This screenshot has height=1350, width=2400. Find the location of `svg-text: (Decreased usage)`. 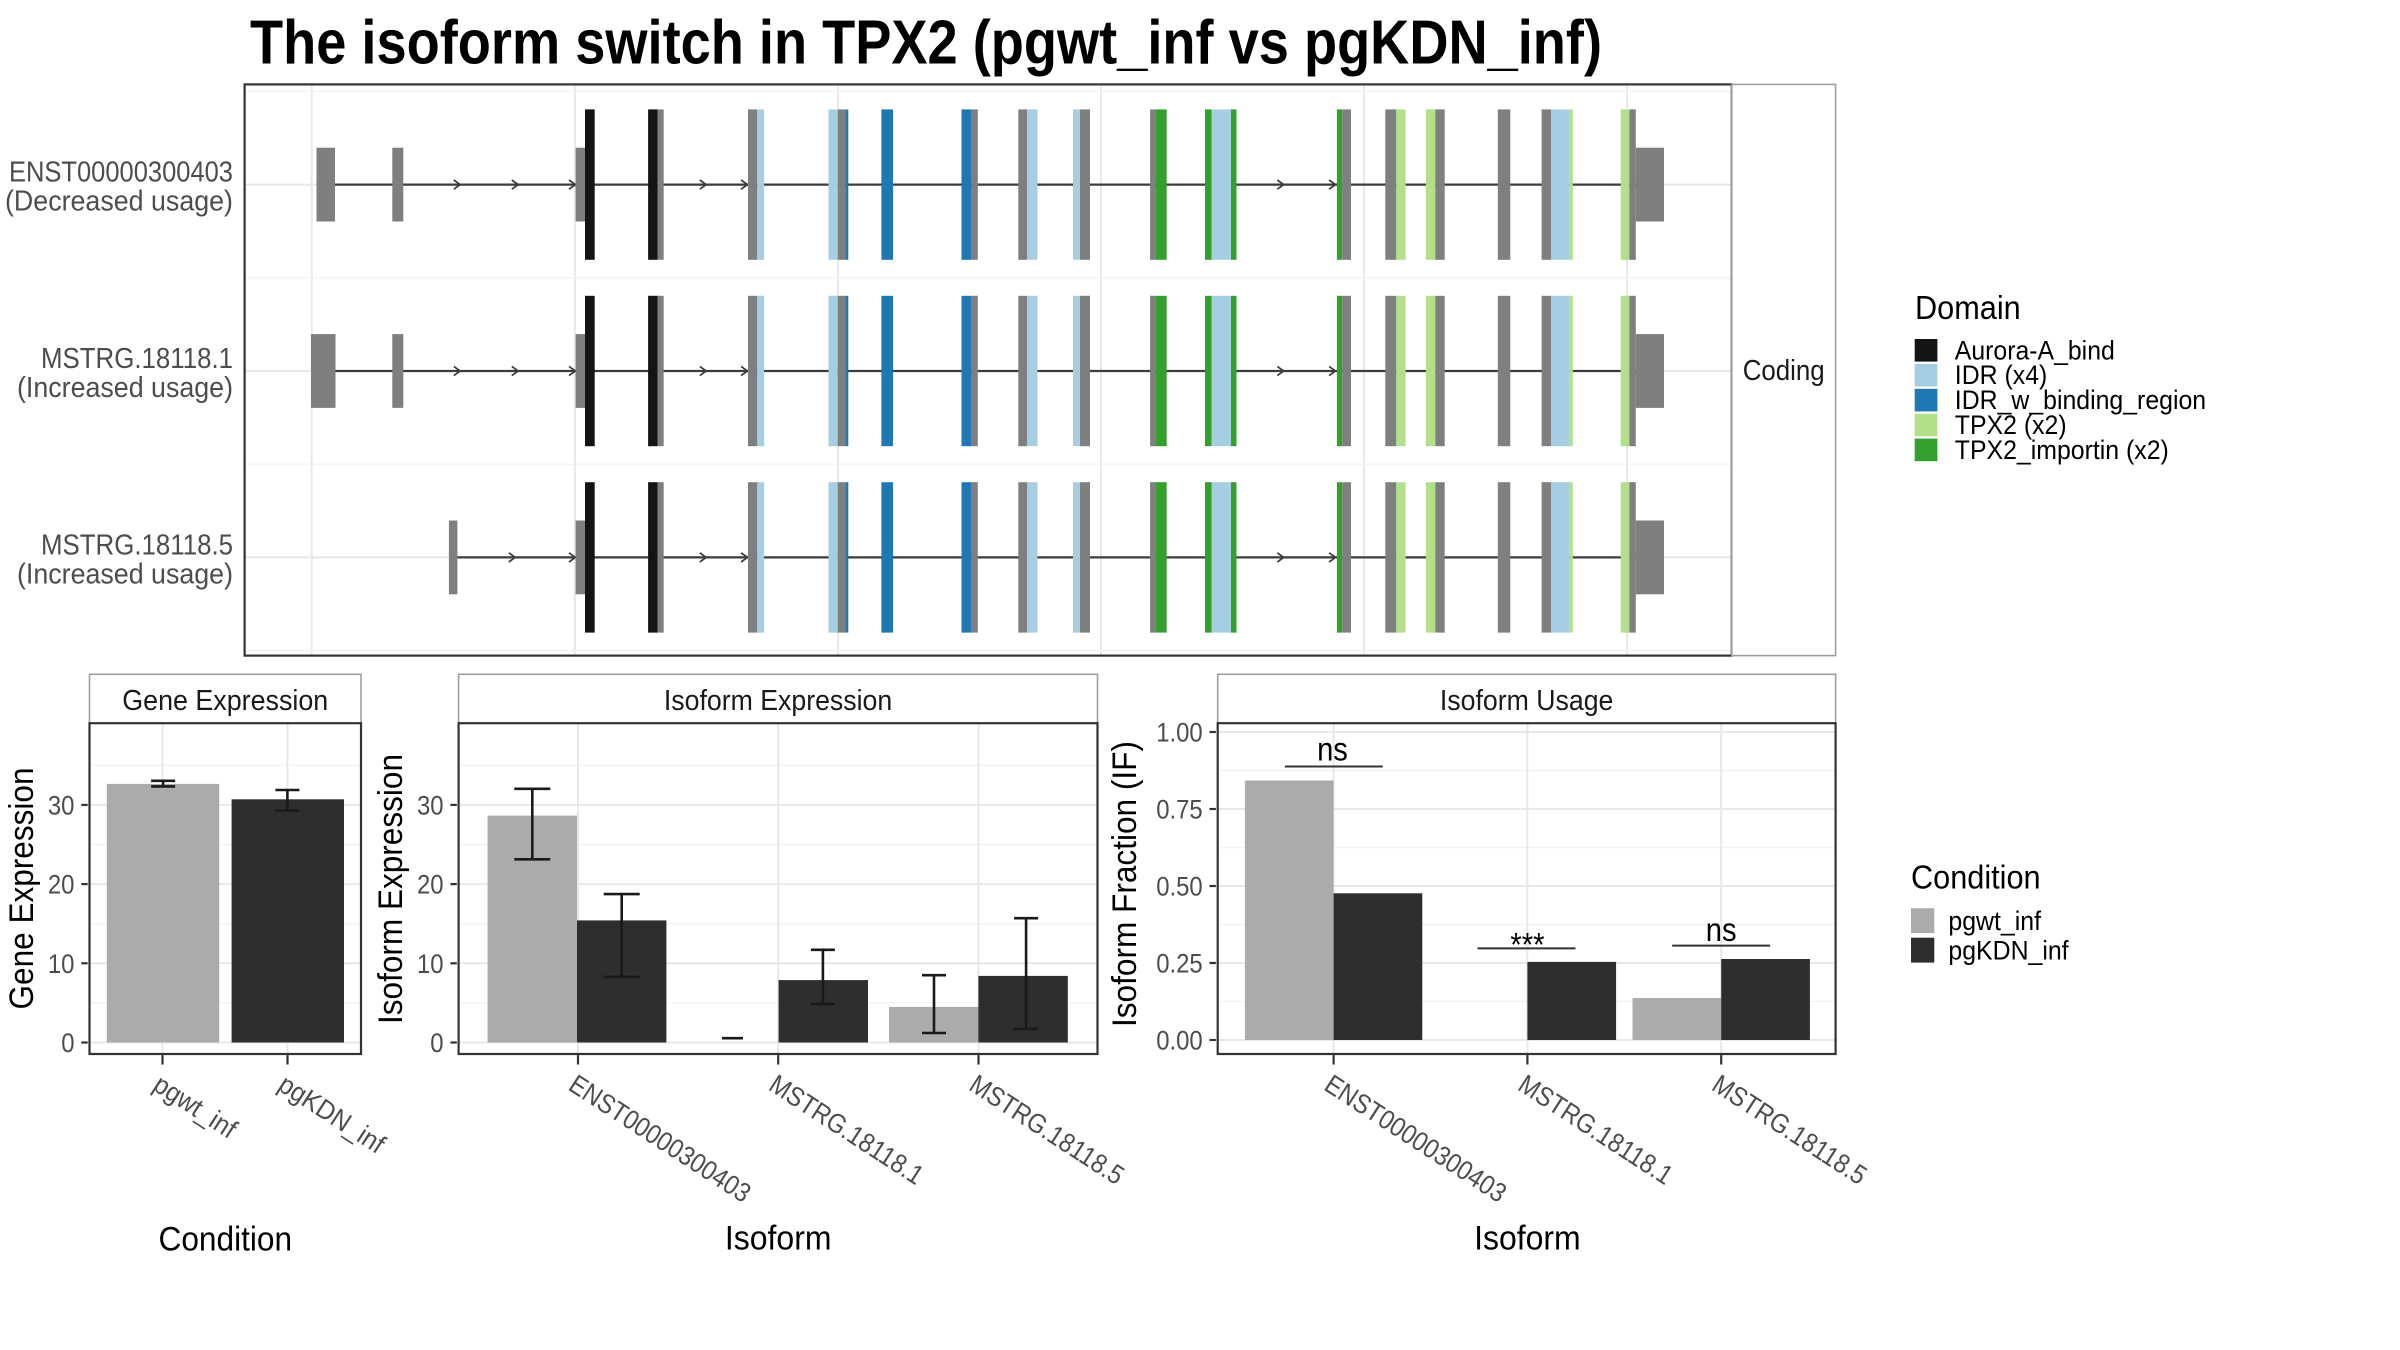

svg-text: (Decreased usage) is located at coordinates (119, 202).